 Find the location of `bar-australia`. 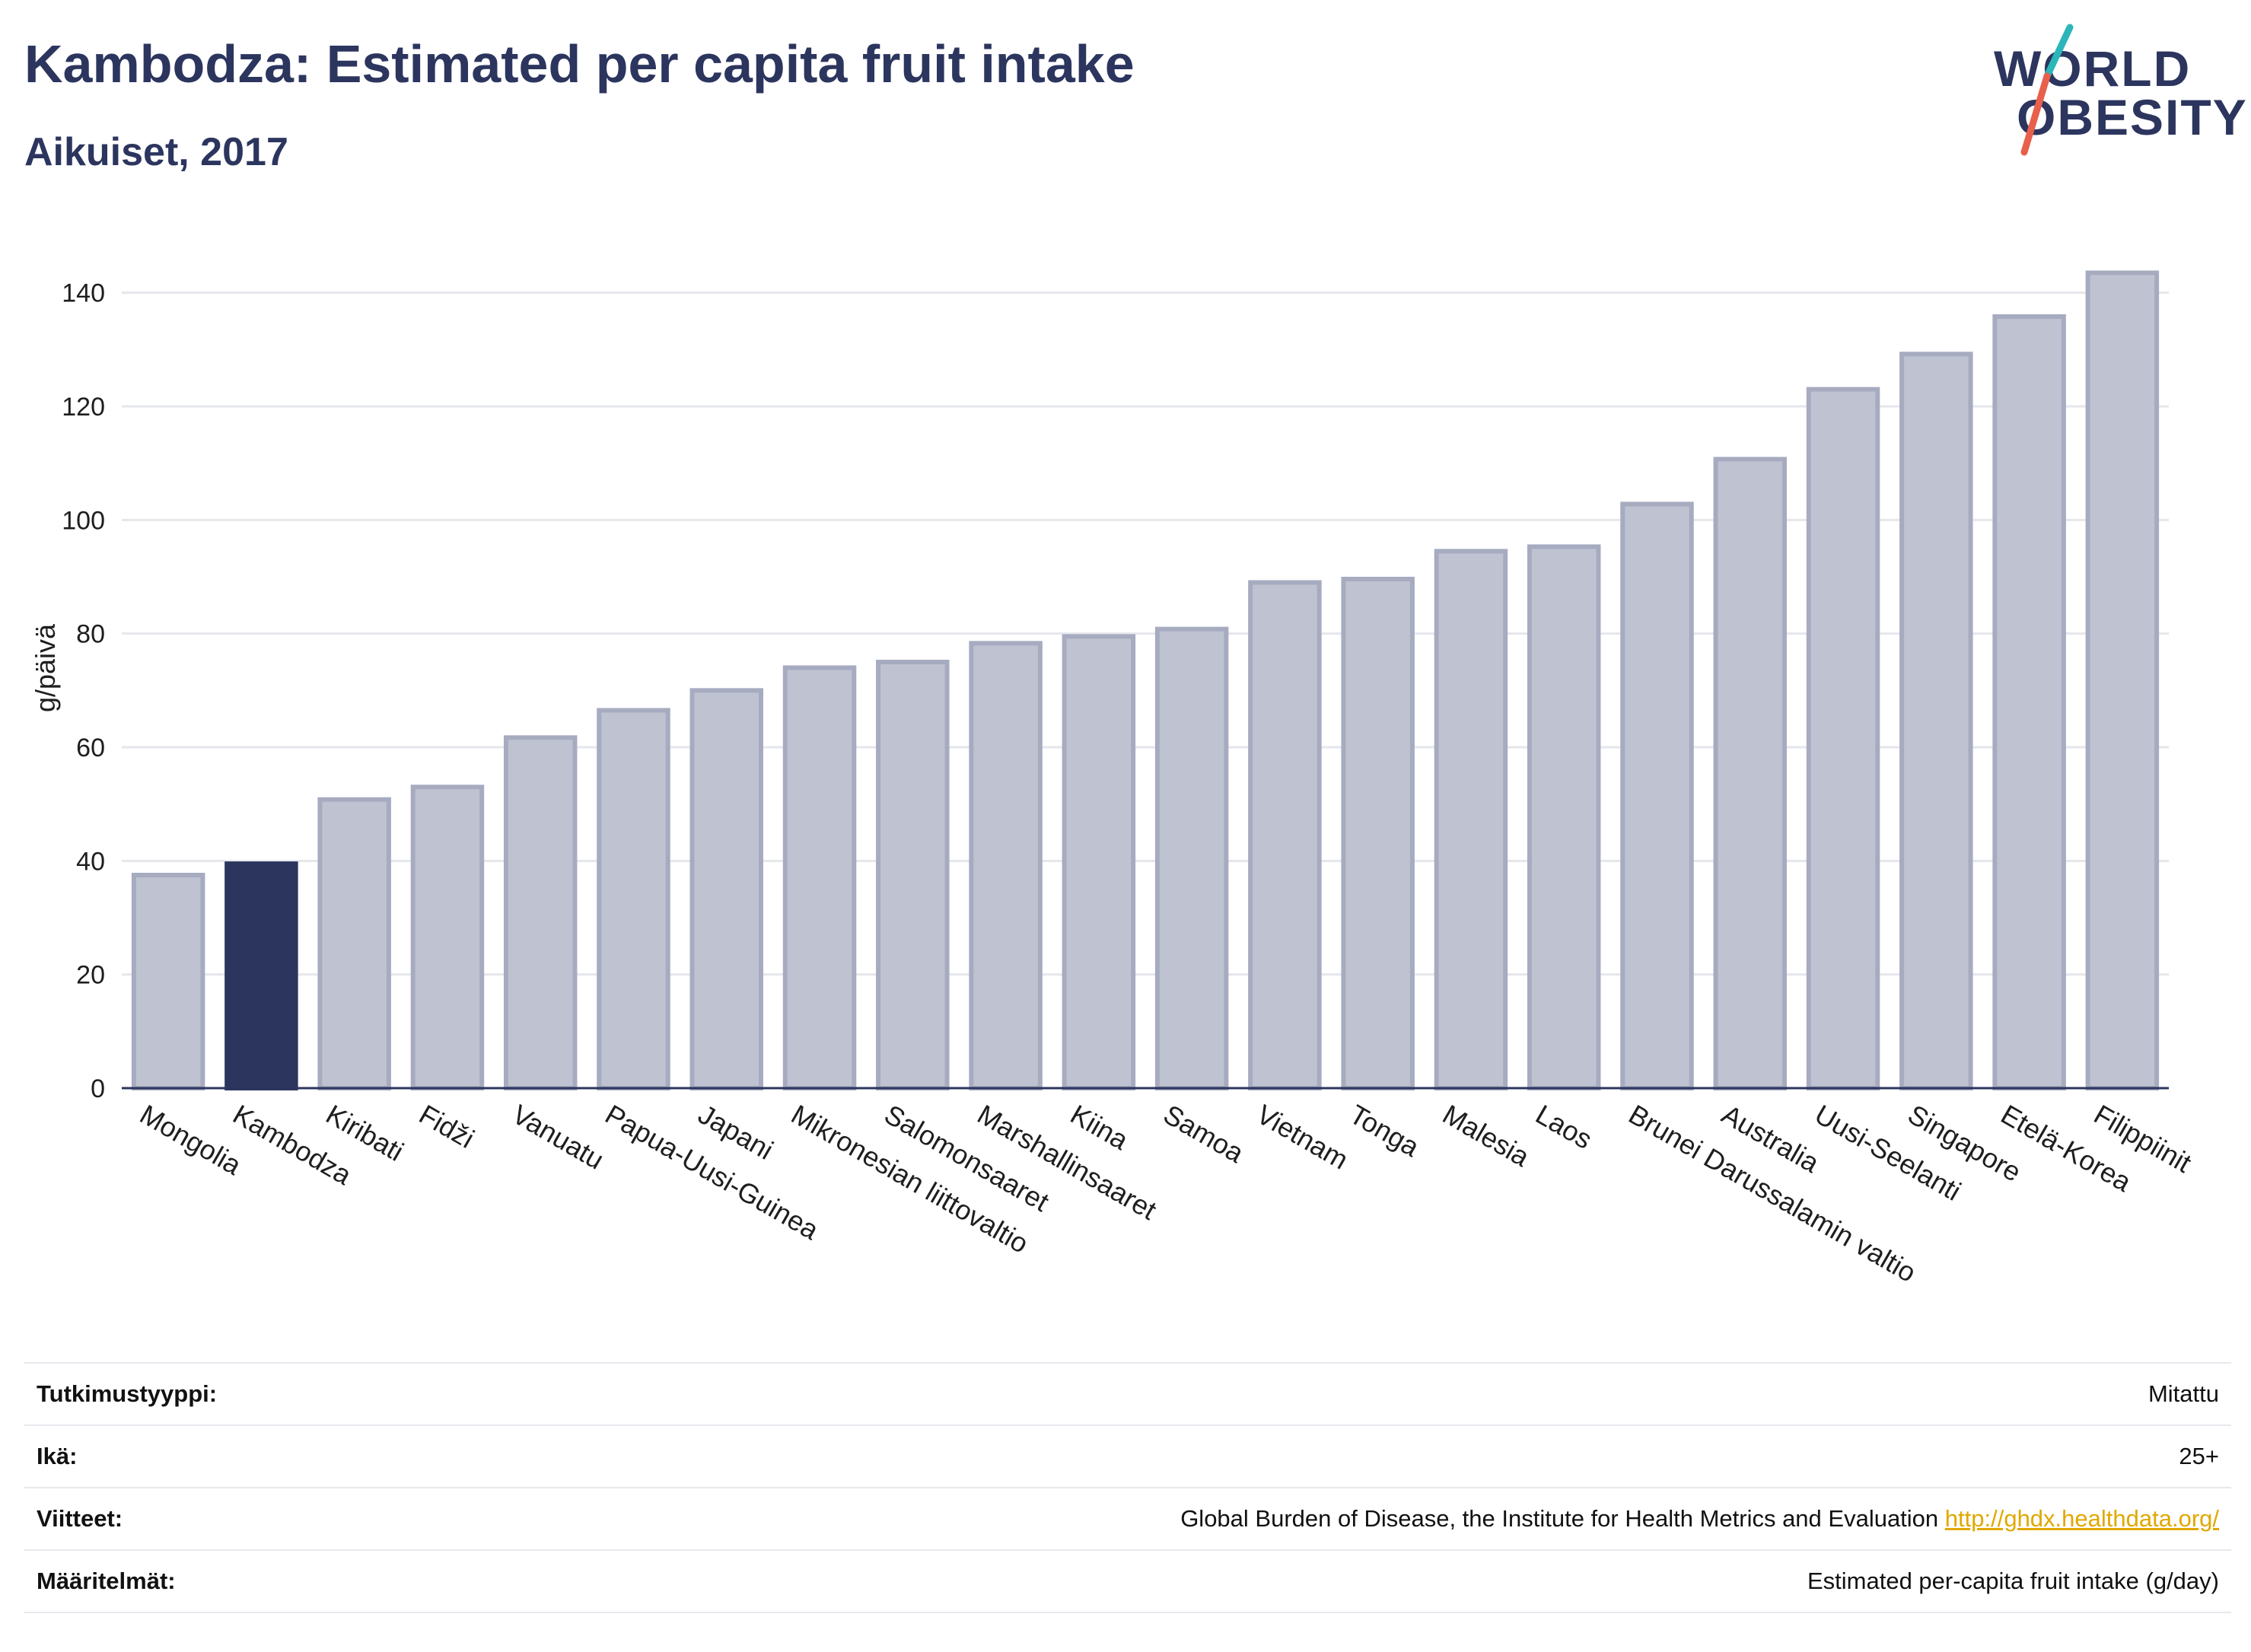

bar-australia is located at coordinates (1750, 773).